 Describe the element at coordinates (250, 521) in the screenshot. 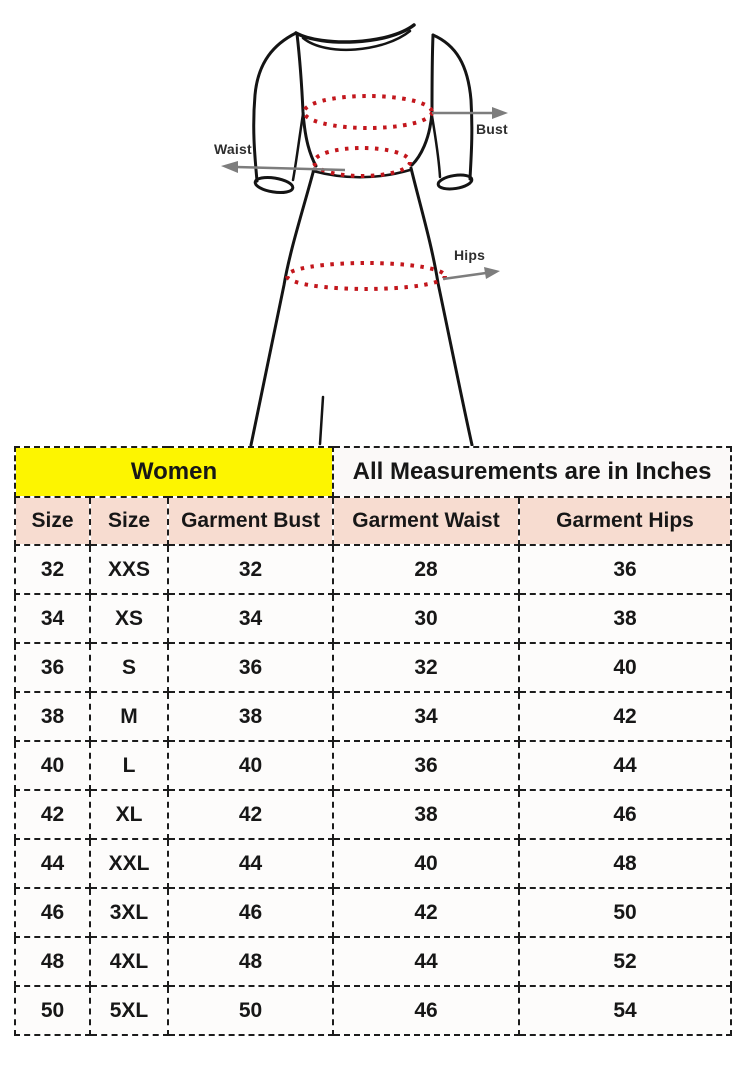

I see `col-header-garment-bust: Garment Bust` at that location.